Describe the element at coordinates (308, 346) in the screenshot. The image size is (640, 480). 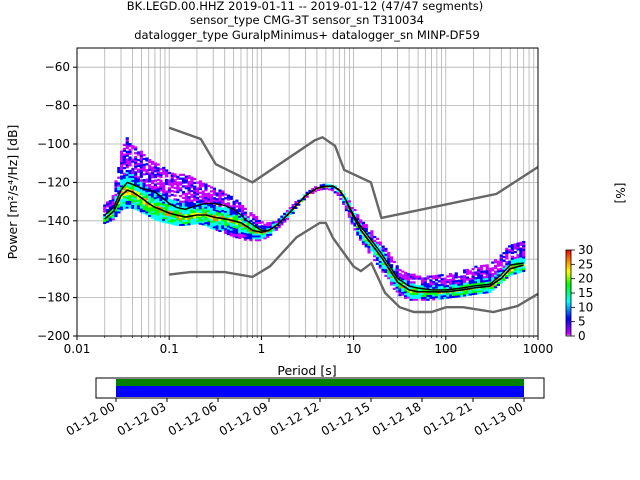
I see `x-axis-ticks: 0.01 0.1 1 10 100 1000` at that location.